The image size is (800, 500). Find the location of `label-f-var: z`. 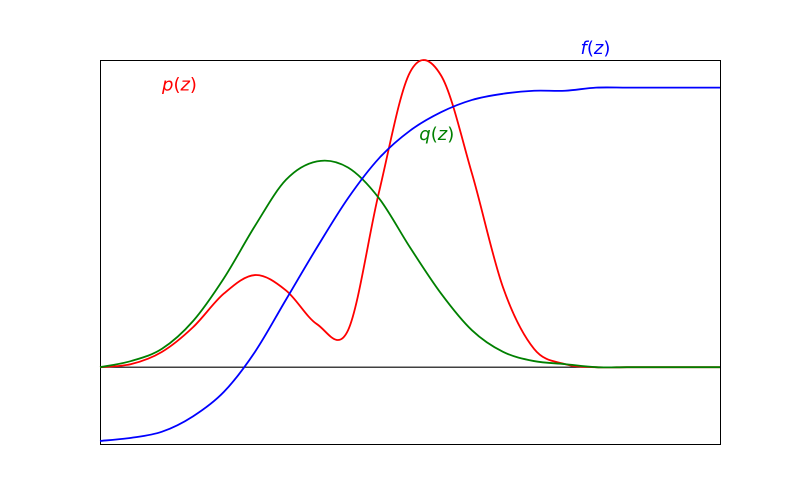

label-f-var: z is located at coordinates (598, 48).